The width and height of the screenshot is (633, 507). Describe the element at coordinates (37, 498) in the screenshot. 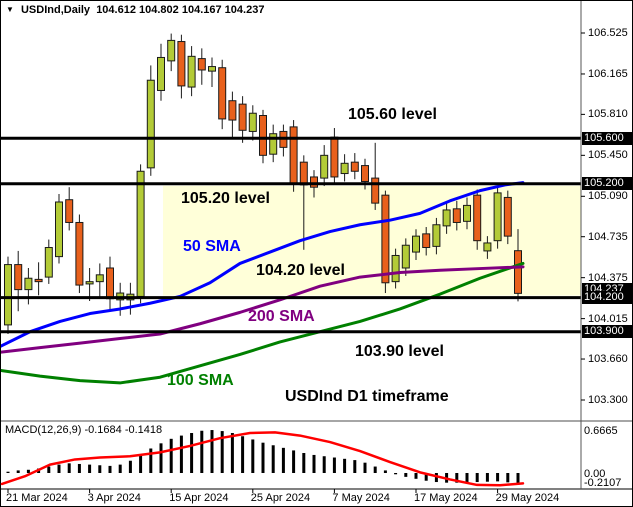

I see `time-axis-label: 21 Mar 2024` at that location.